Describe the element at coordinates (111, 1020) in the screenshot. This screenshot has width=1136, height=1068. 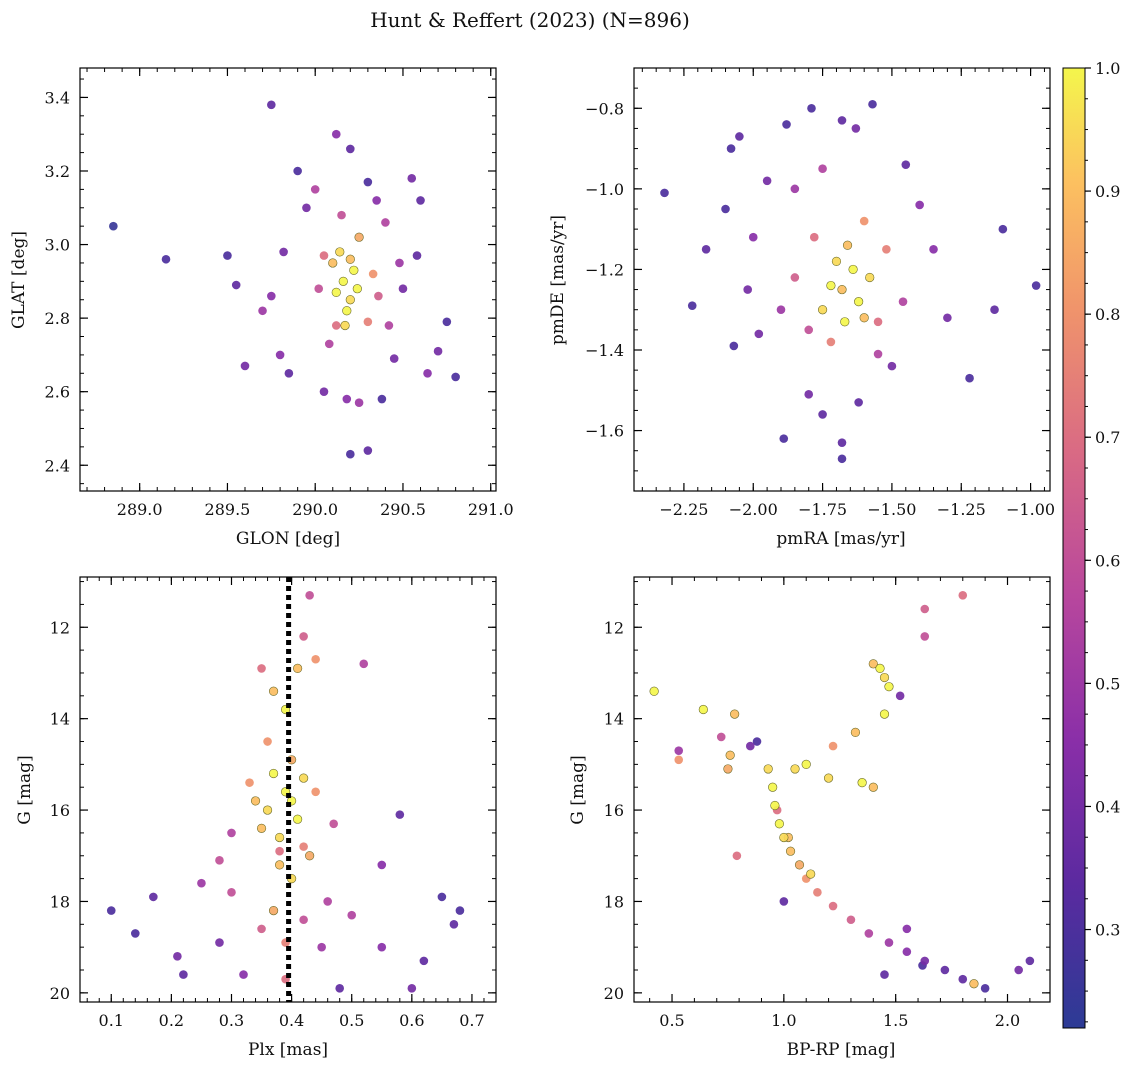
I see `plx-vs-mag-xtick-label: 0.1` at that location.